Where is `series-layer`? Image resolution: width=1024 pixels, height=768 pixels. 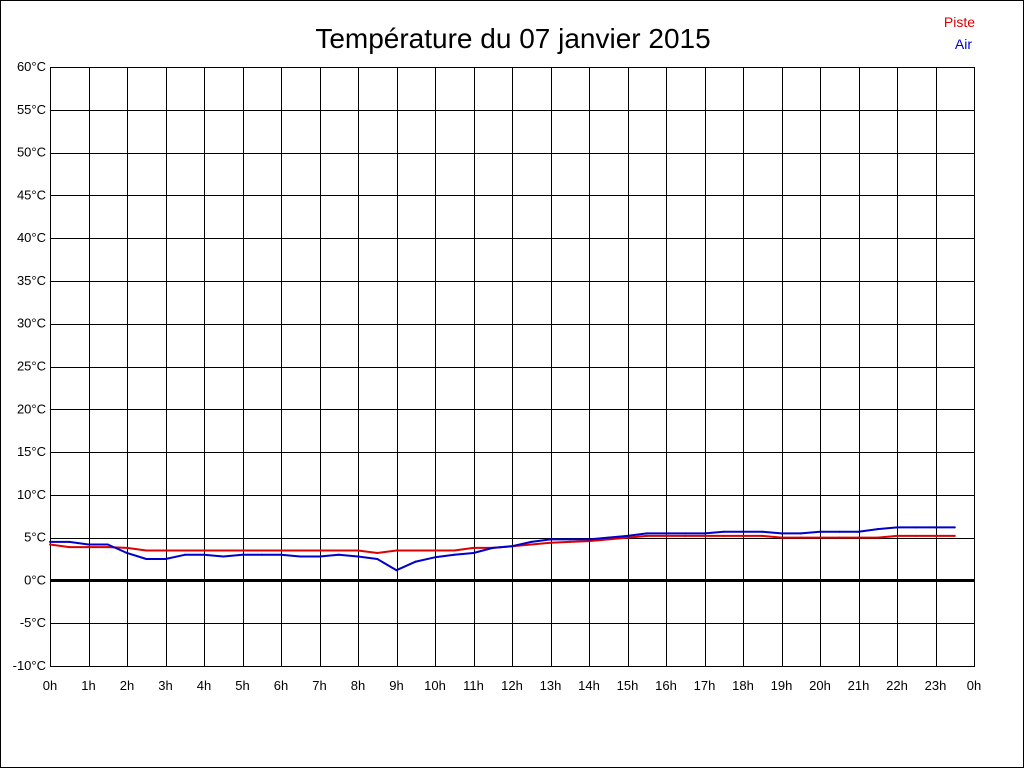
series-layer is located at coordinates (502, 549).